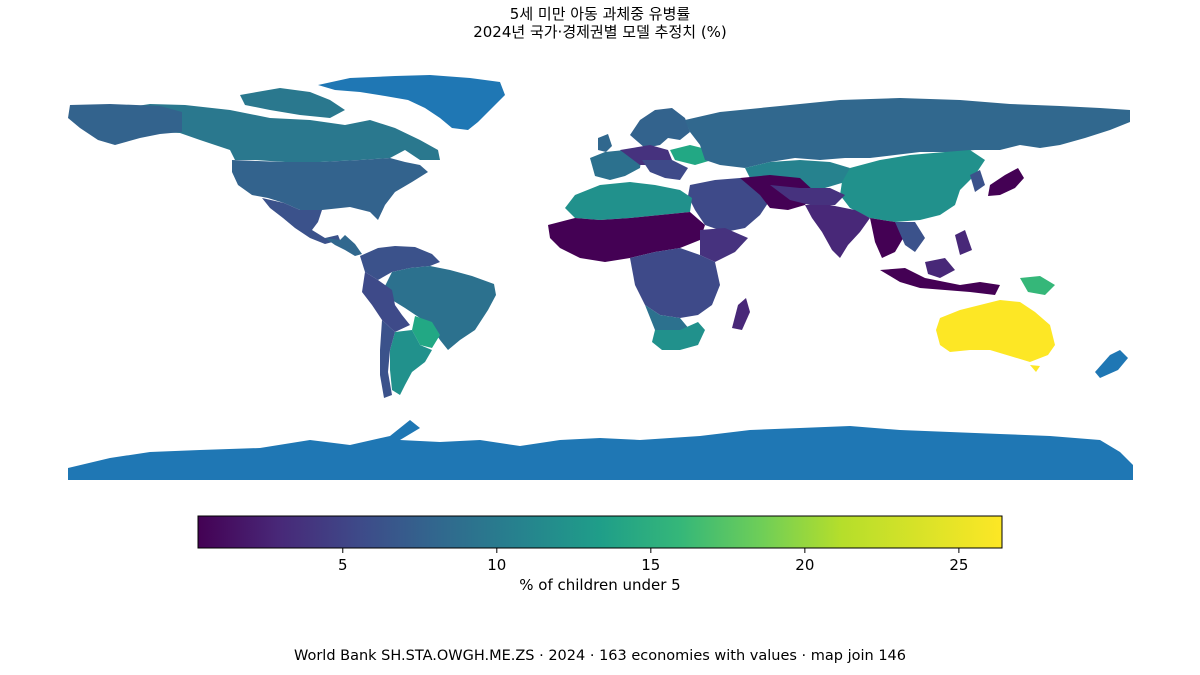 Image resolution: width=1200 pixels, height=675 pixels. What do you see at coordinates (963, 242) in the screenshot?
I see `philippines` at bounding box center [963, 242].